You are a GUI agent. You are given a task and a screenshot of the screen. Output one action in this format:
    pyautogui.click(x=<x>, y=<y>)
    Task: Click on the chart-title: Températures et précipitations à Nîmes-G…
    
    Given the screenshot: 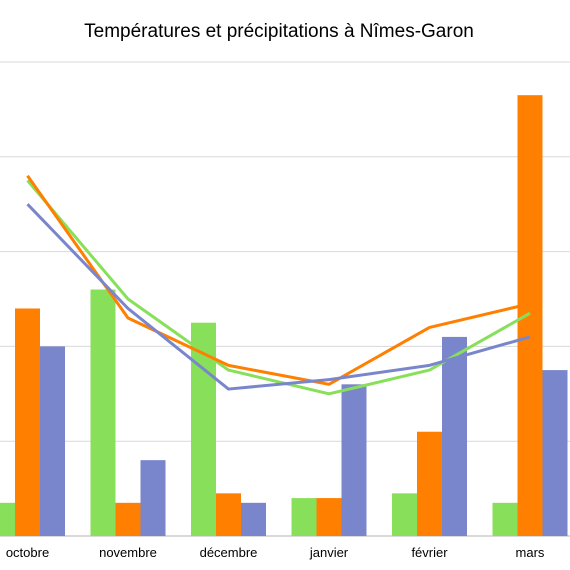 What is the action you would take?
    pyautogui.click(x=279, y=31)
    